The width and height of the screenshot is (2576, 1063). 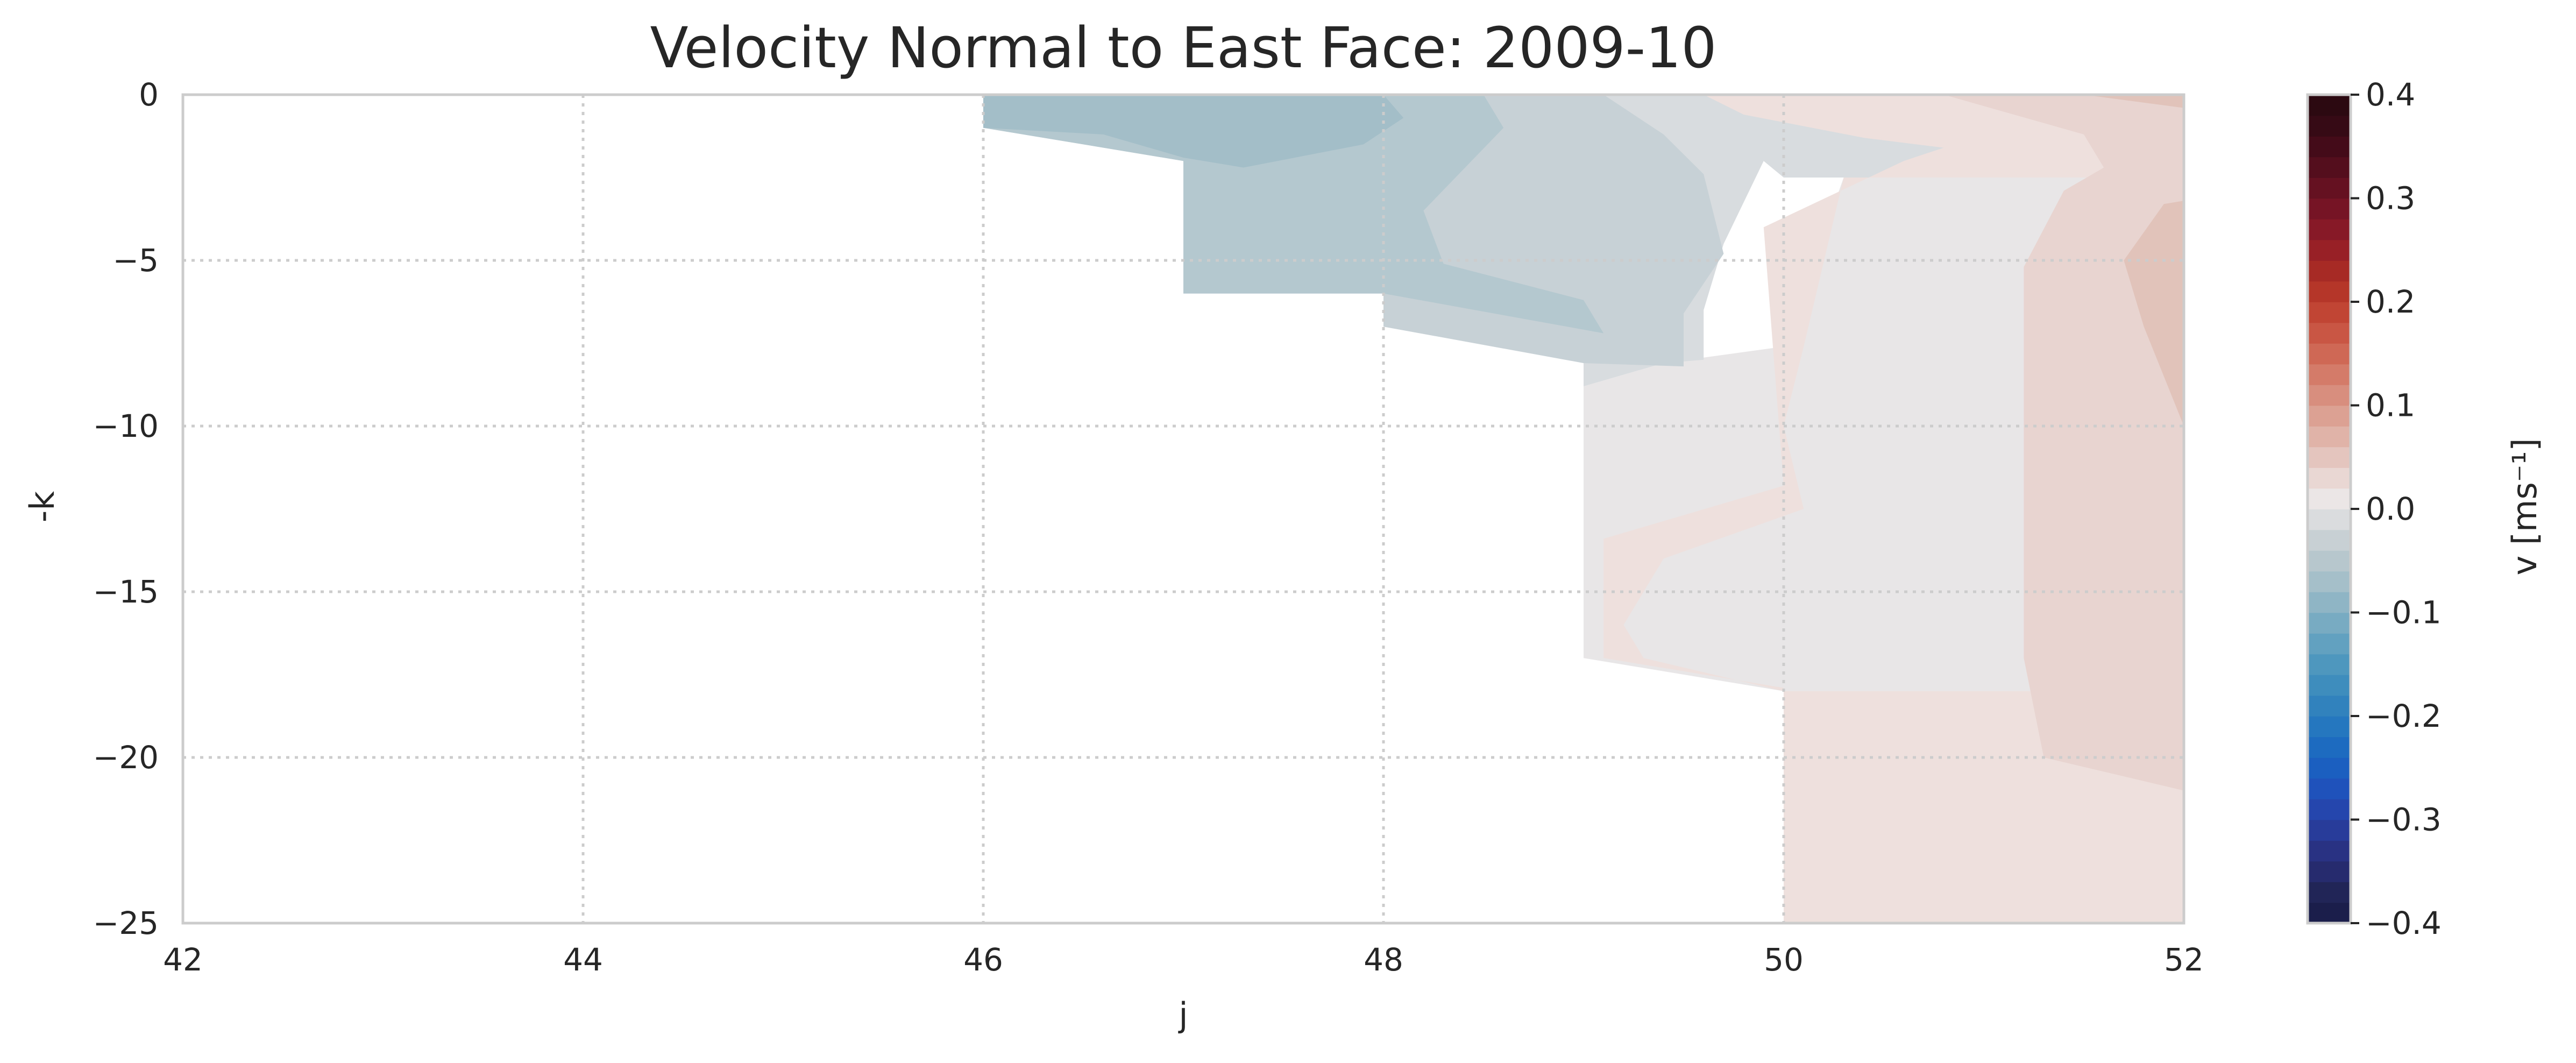 I want to click on y-tick-label: −5, so click(x=136, y=261).